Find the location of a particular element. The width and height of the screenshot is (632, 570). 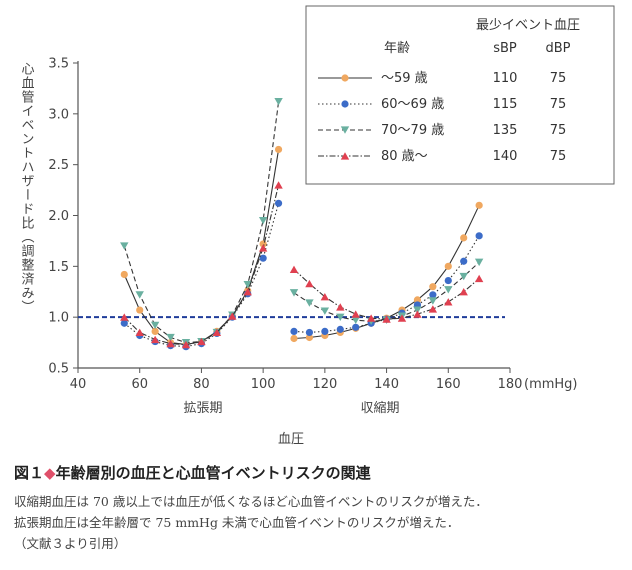

x-tick-label: 40 is located at coordinates (78, 384).